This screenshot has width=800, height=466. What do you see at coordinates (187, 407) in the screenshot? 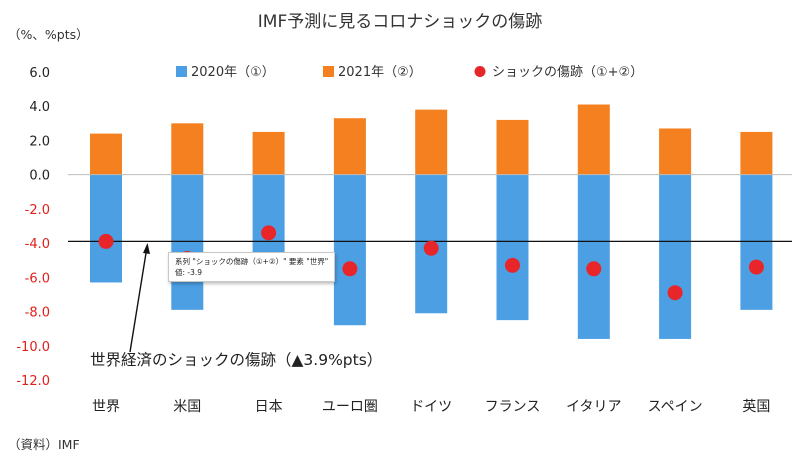
I see `x-tick-label: 米国` at bounding box center [187, 407].